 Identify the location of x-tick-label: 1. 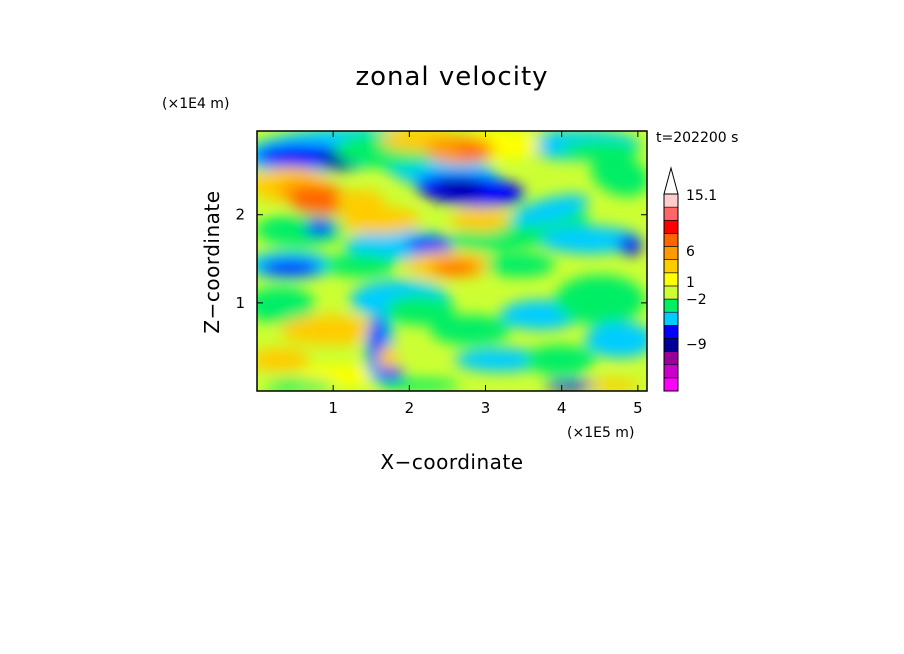
(333, 408).